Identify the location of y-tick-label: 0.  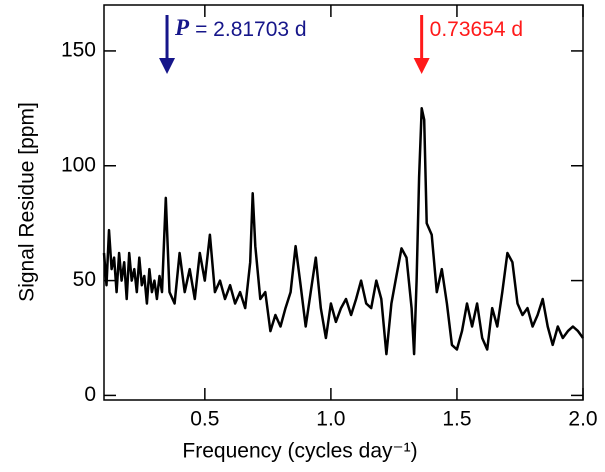
(90, 394).